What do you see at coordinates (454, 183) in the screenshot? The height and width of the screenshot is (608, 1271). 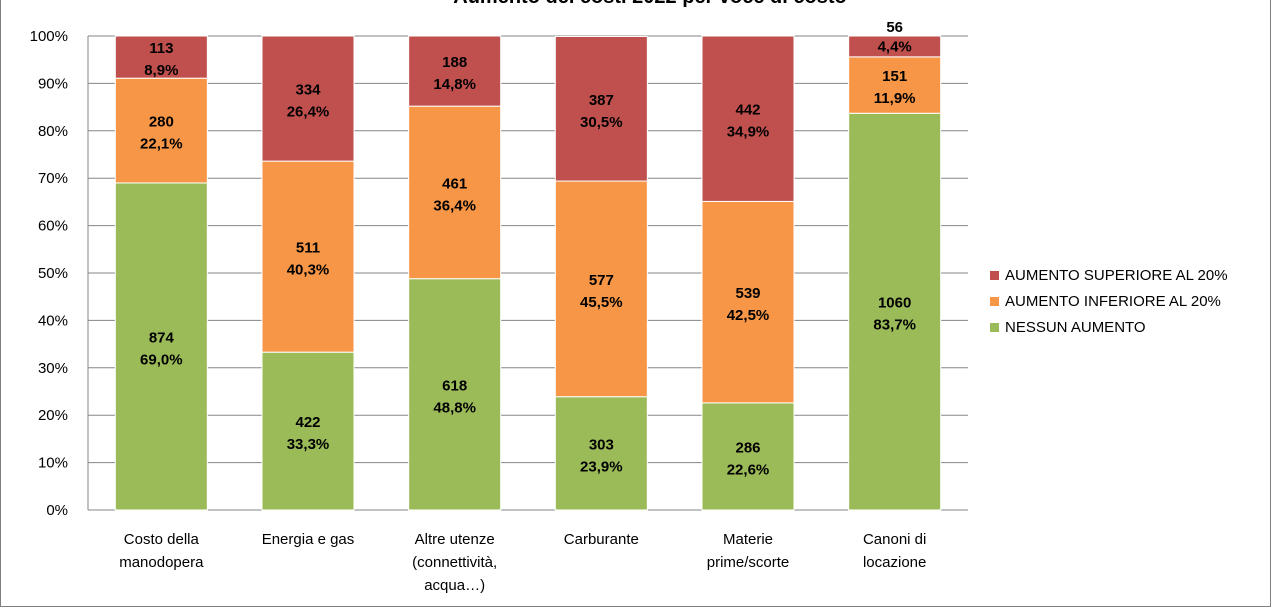 I see `data-label-count: 461` at bounding box center [454, 183].